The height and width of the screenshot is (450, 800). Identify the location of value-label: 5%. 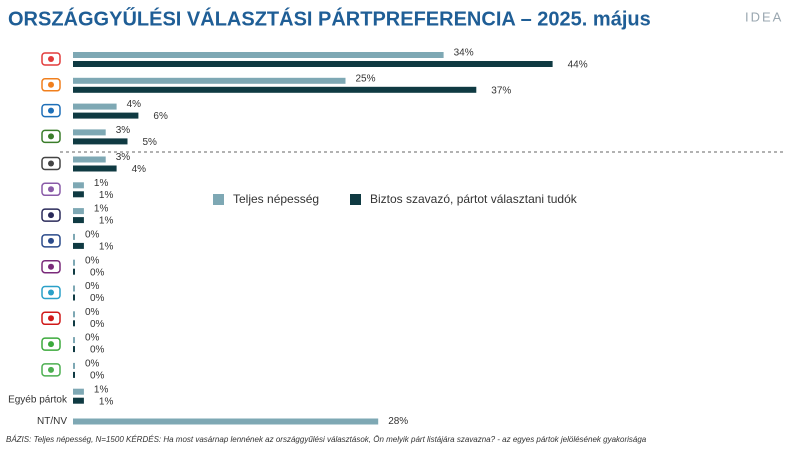
(150, 142).